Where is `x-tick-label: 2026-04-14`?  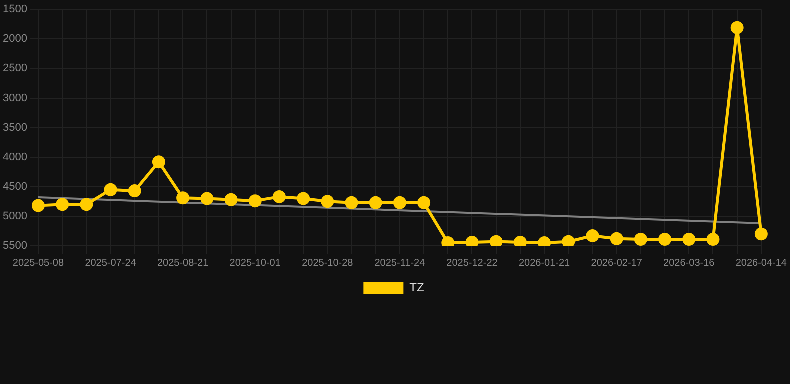 x-tick-label: 2026-04-14 is located at coordinates (762, 263).